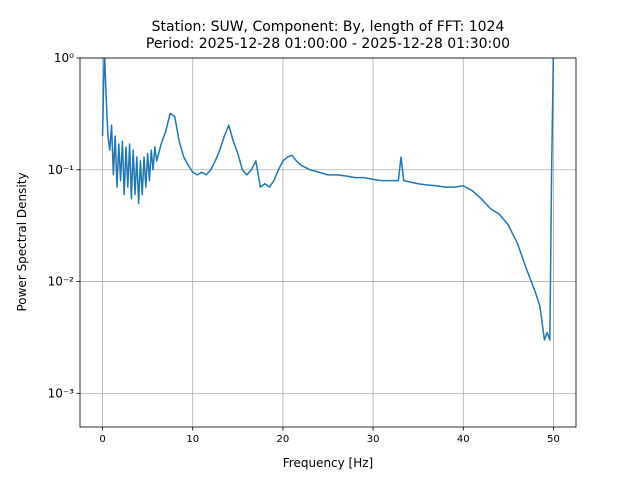 Image resolution: width=640 pixels, height=480 pixels. What do you see at coordinates (373, 439) in the screenshot?
I see `x-tick-label: 30` at bounding box center [373, 439].